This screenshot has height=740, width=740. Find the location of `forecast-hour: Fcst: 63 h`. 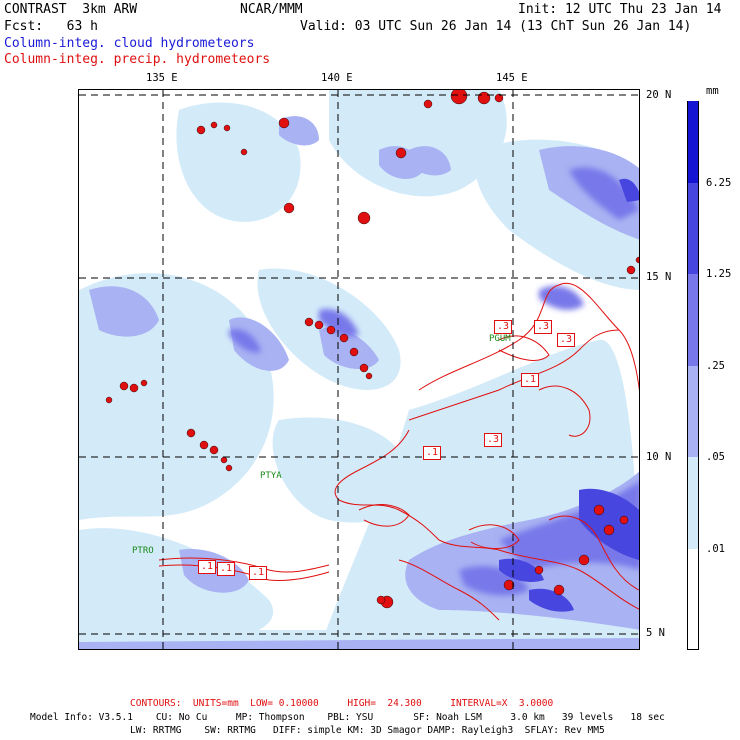

forecast-hour: Fcst: 63 h is located at coordinates (51, 26).